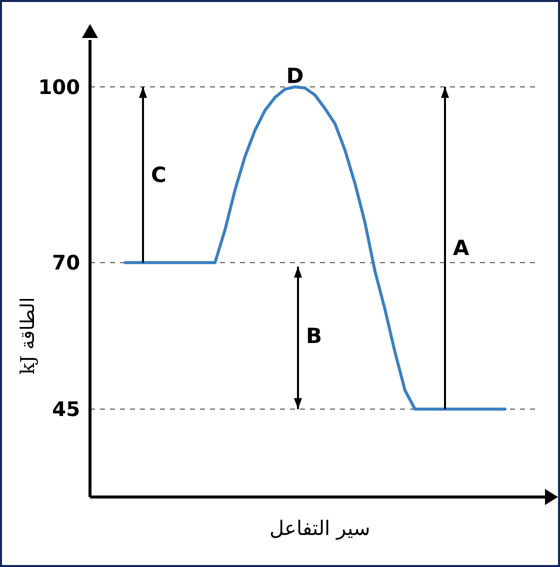 The image size is (560, 567). I want to click on y-axis-title: الطاقة kJ, so click(28, 335).